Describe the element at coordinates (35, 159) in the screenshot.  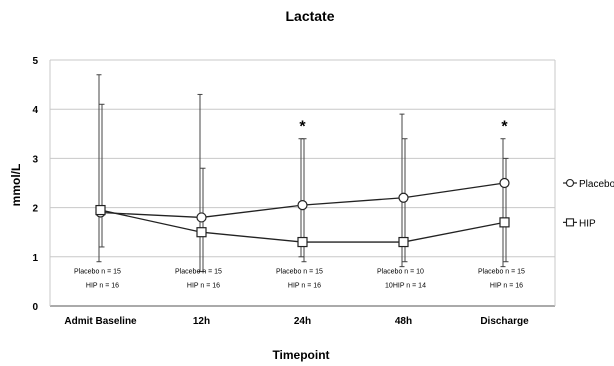
I see `y-tick-label: 3` at that location.